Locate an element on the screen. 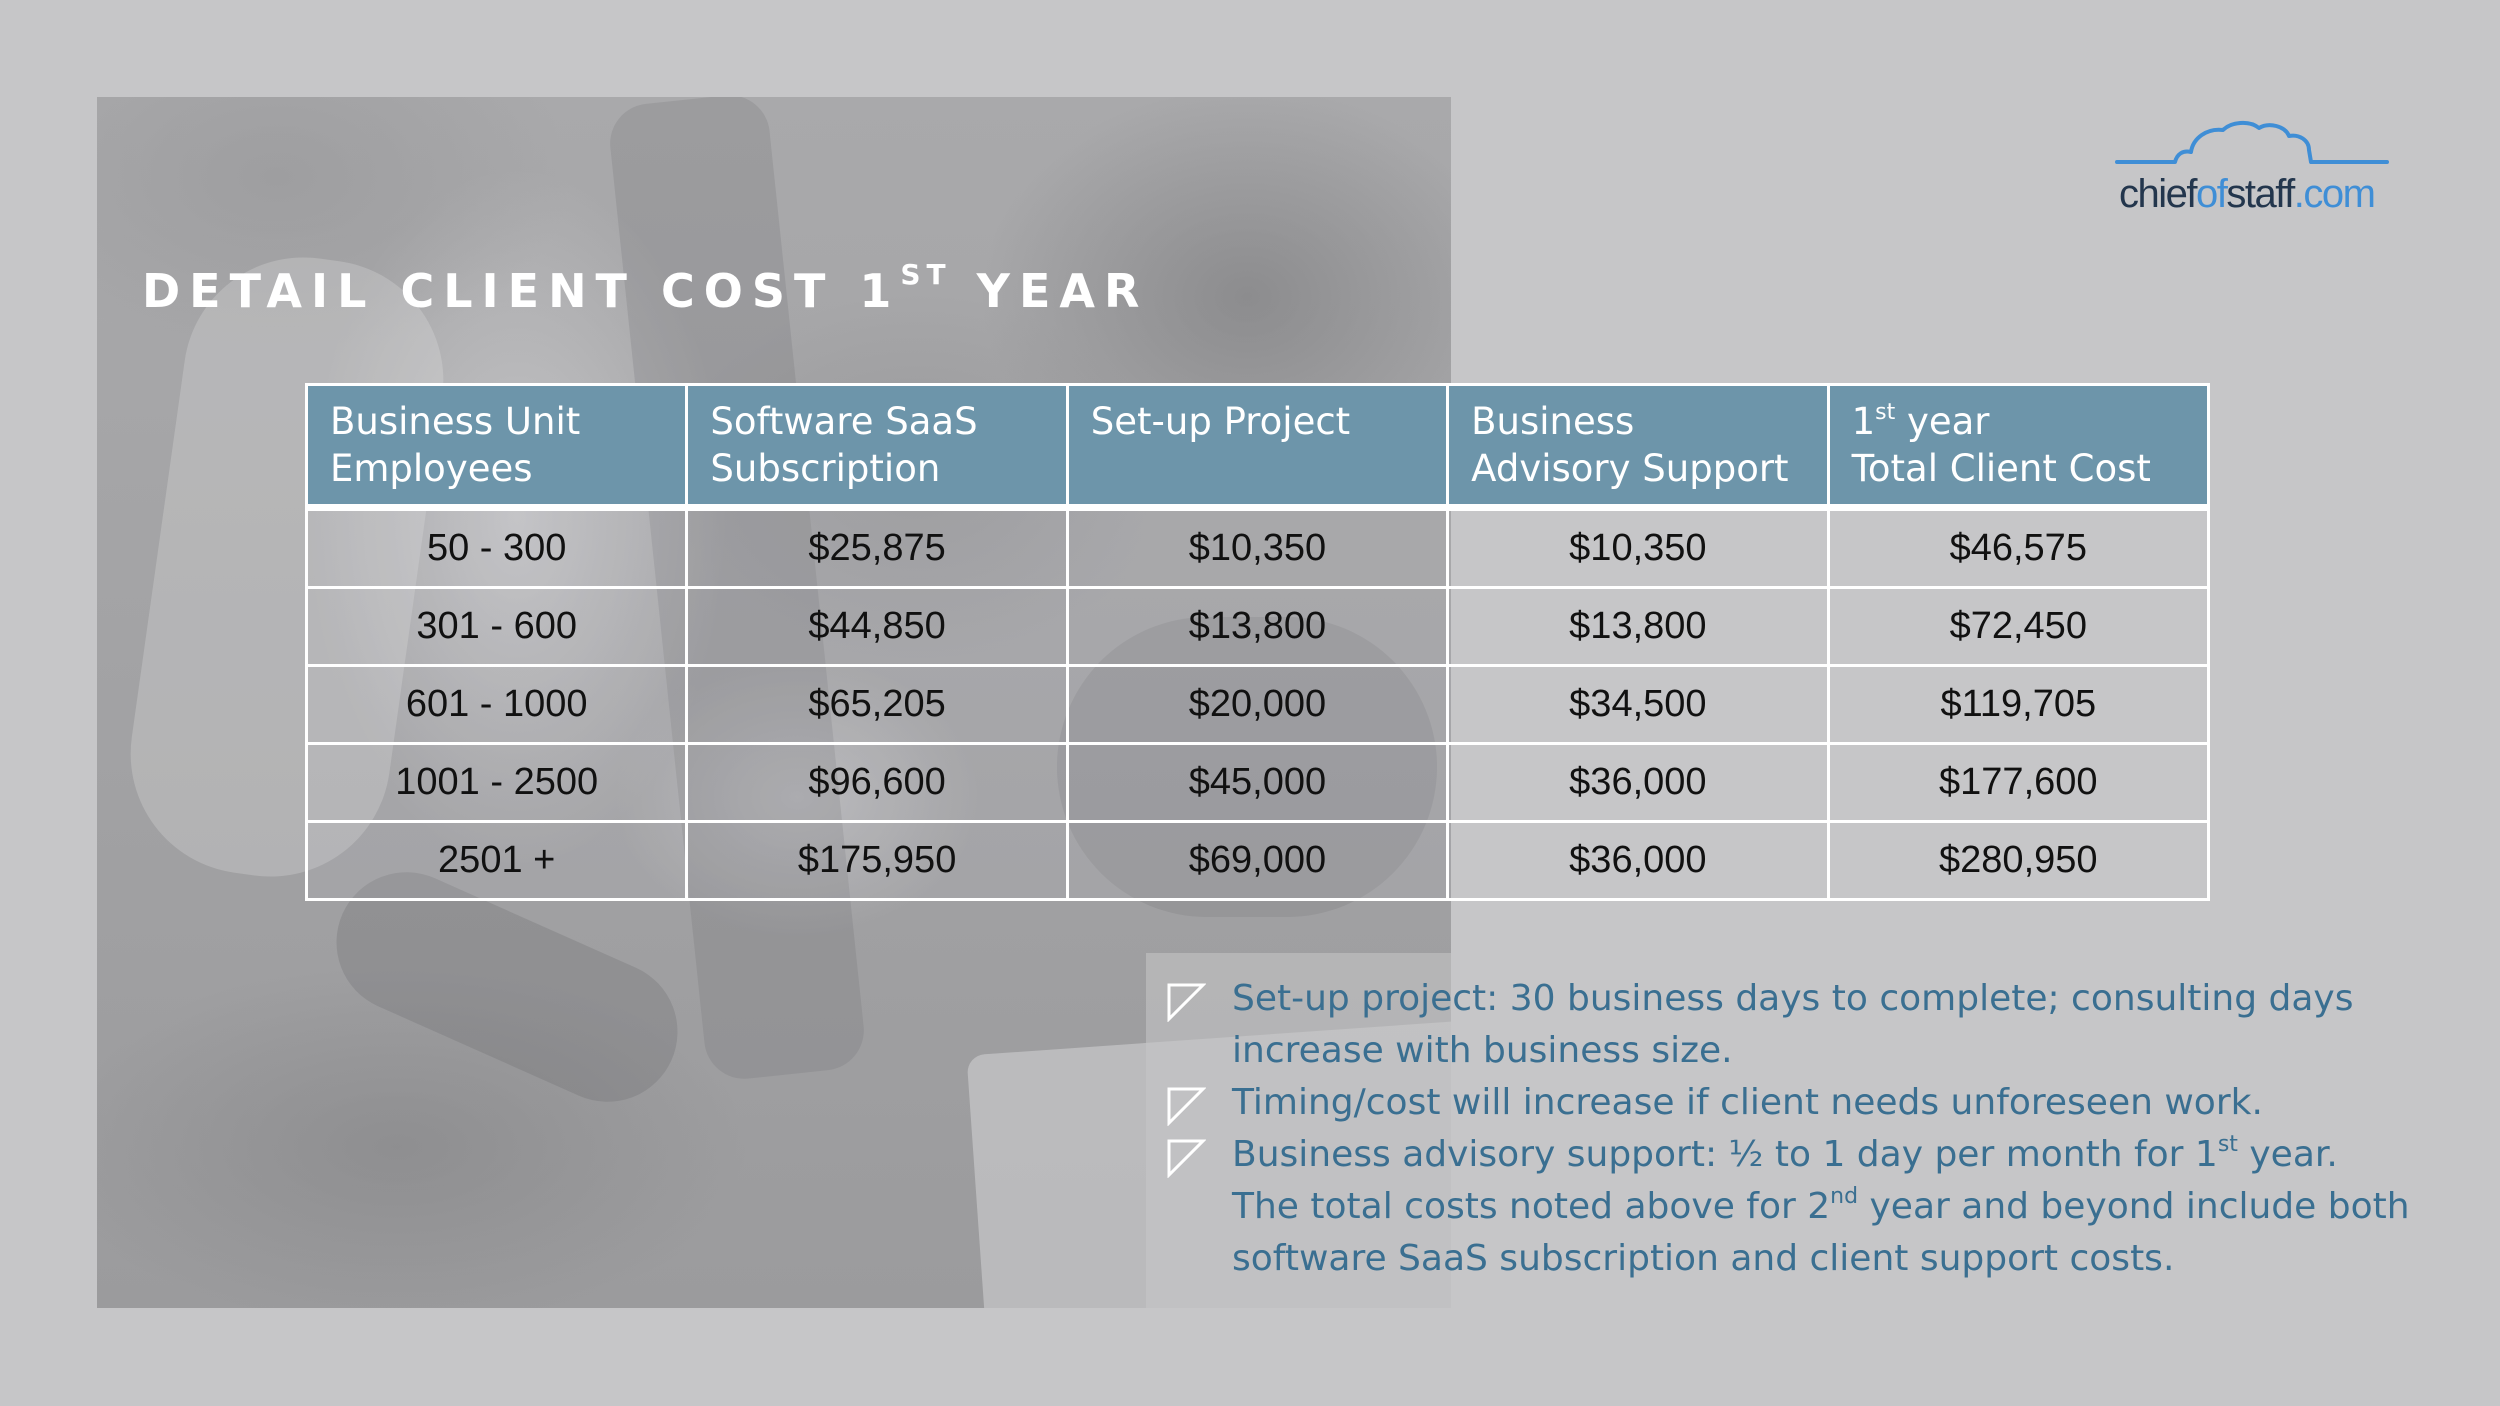 Image resolution: width=2500 pixels, height=1406 pixels. cloud-icon is located at coordinates (2252, 142).